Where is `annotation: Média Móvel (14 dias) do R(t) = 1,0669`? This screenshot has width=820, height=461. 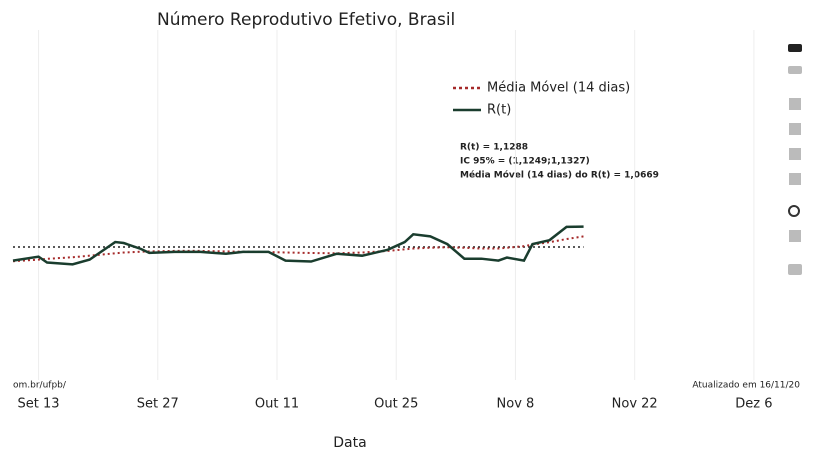
annotation: Média Móvel (14 dias) do R(t) = 1,0669 is located at coordinates (559, 175).